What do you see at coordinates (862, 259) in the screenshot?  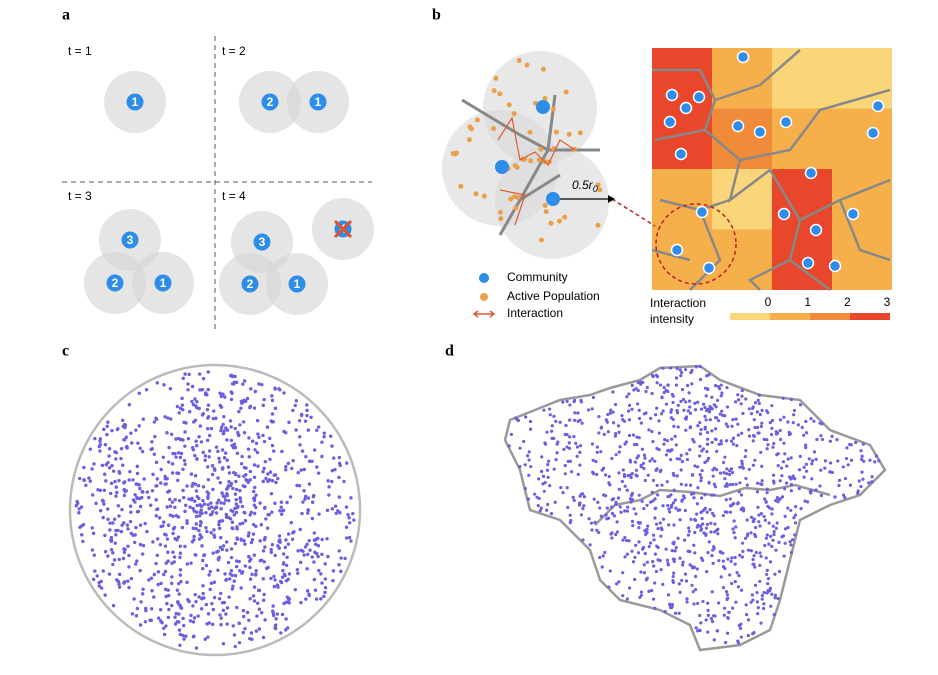 I see `heat-cell` at bounding box center [862, 259].